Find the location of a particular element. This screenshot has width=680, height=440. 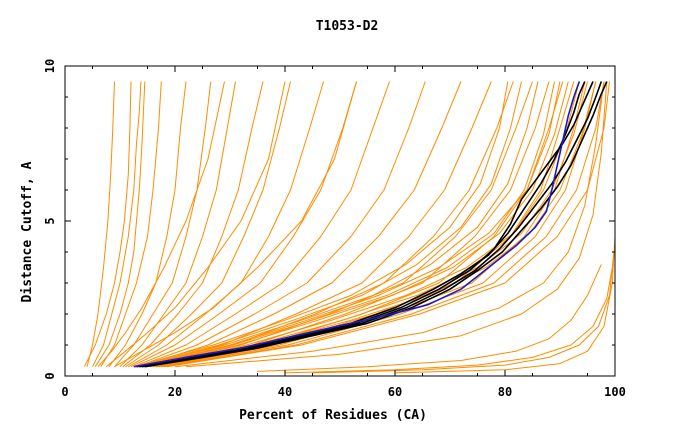

y-tick-label-2: 10 is located at coordinates (50, 66).